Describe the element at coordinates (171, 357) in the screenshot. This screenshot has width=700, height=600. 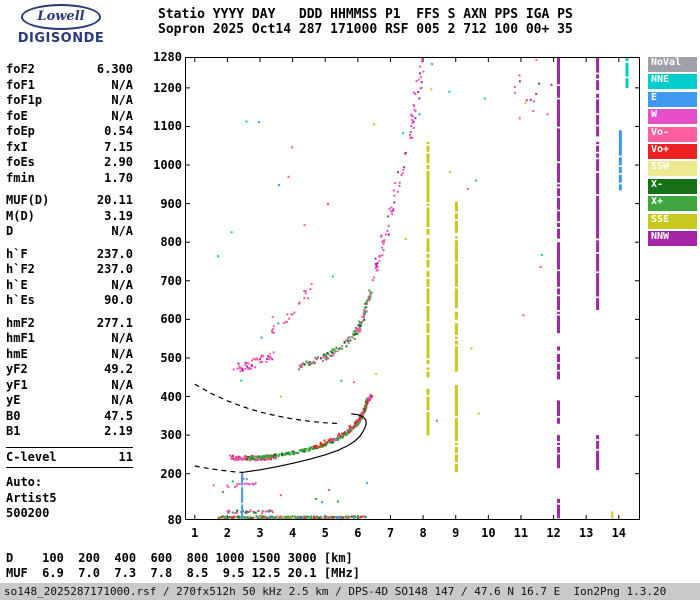
I see `y-tick-label-500: 500` at that location.